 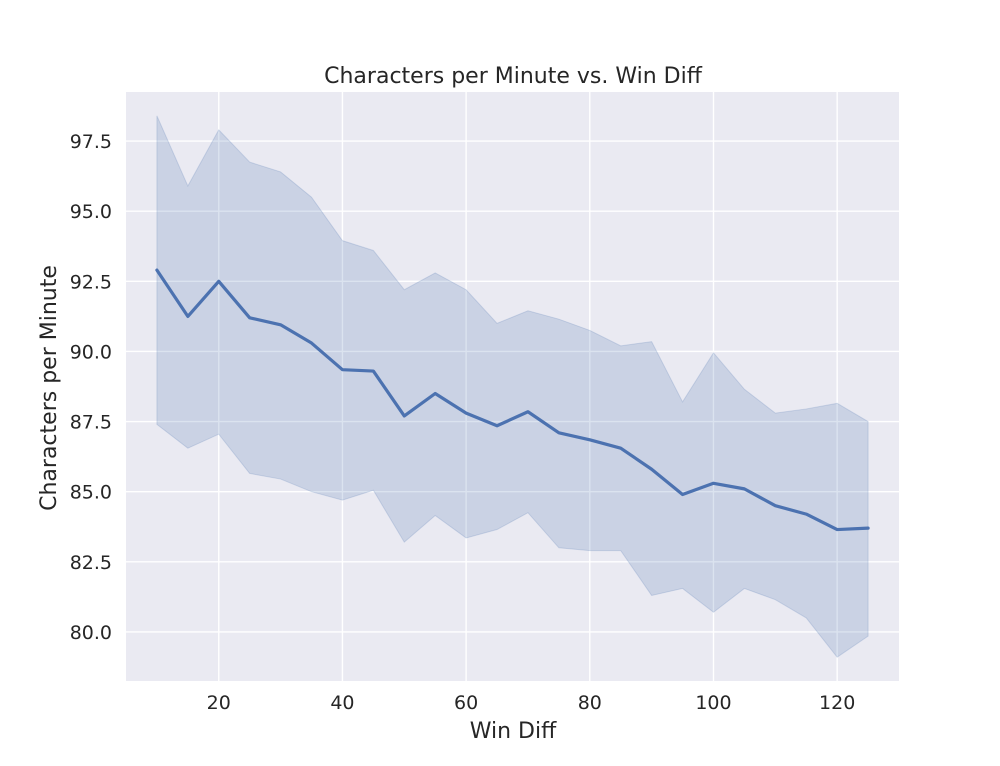 What do you see at coordinates (91, 563) in the screenshot?
I see `y-tick-label: 82.5` at bounding box center [91, 563].